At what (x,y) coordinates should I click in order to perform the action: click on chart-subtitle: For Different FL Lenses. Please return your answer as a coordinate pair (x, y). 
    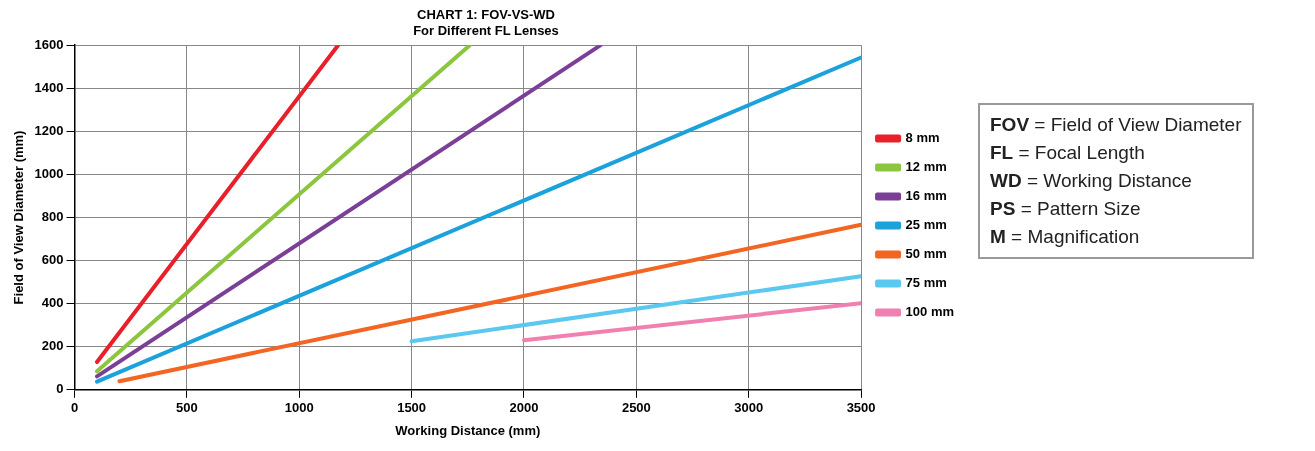
    Looking at the image, I should click on (486, 30).